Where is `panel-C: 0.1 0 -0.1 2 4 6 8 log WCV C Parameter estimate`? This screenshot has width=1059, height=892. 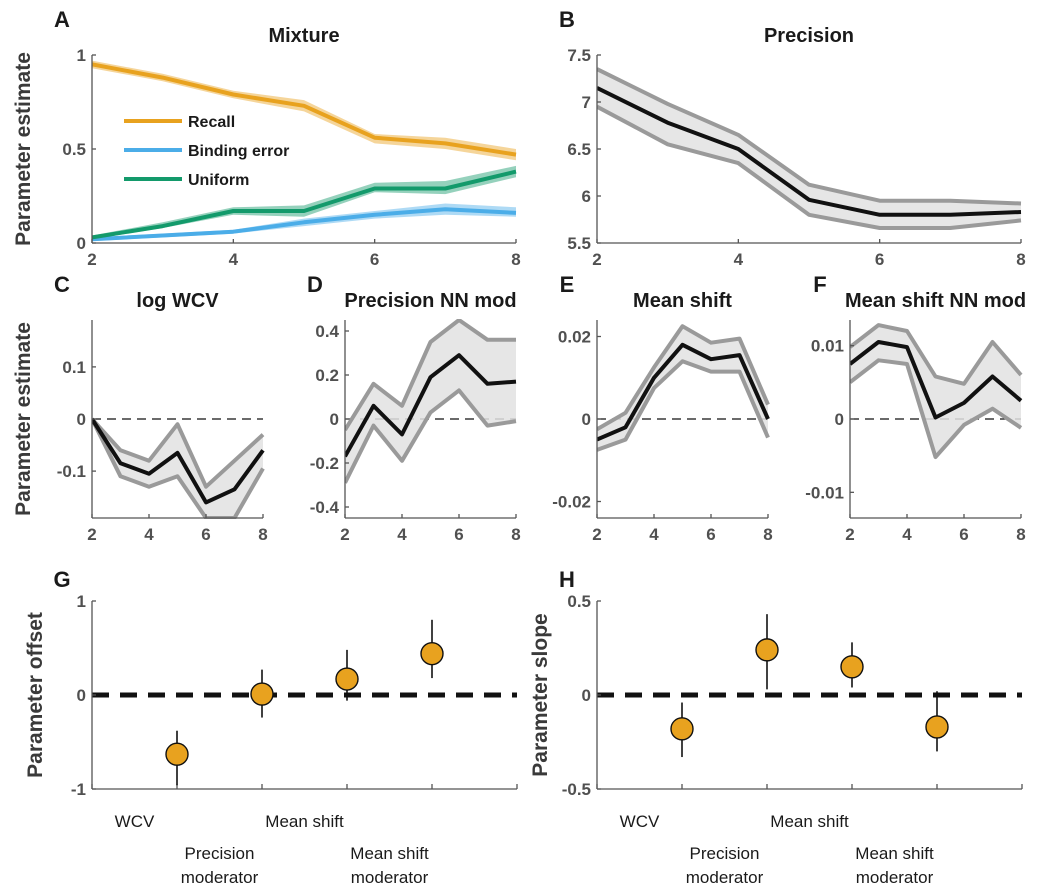 panel-C: 0.1 0 -0.1 2 4 6 8 log WCV C Parameter estimate is located at coordinates (140, 408).